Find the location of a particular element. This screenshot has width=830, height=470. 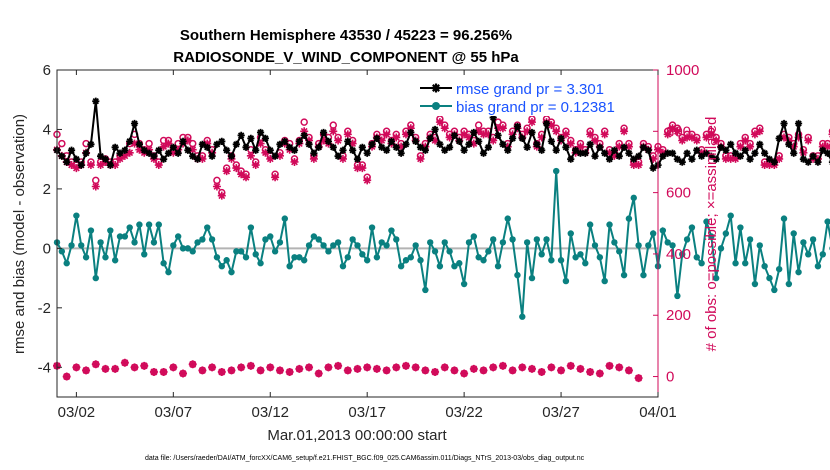

x-axis-label: Mar.01,2013 00:00:00 start is located at coordinates (357, 435).